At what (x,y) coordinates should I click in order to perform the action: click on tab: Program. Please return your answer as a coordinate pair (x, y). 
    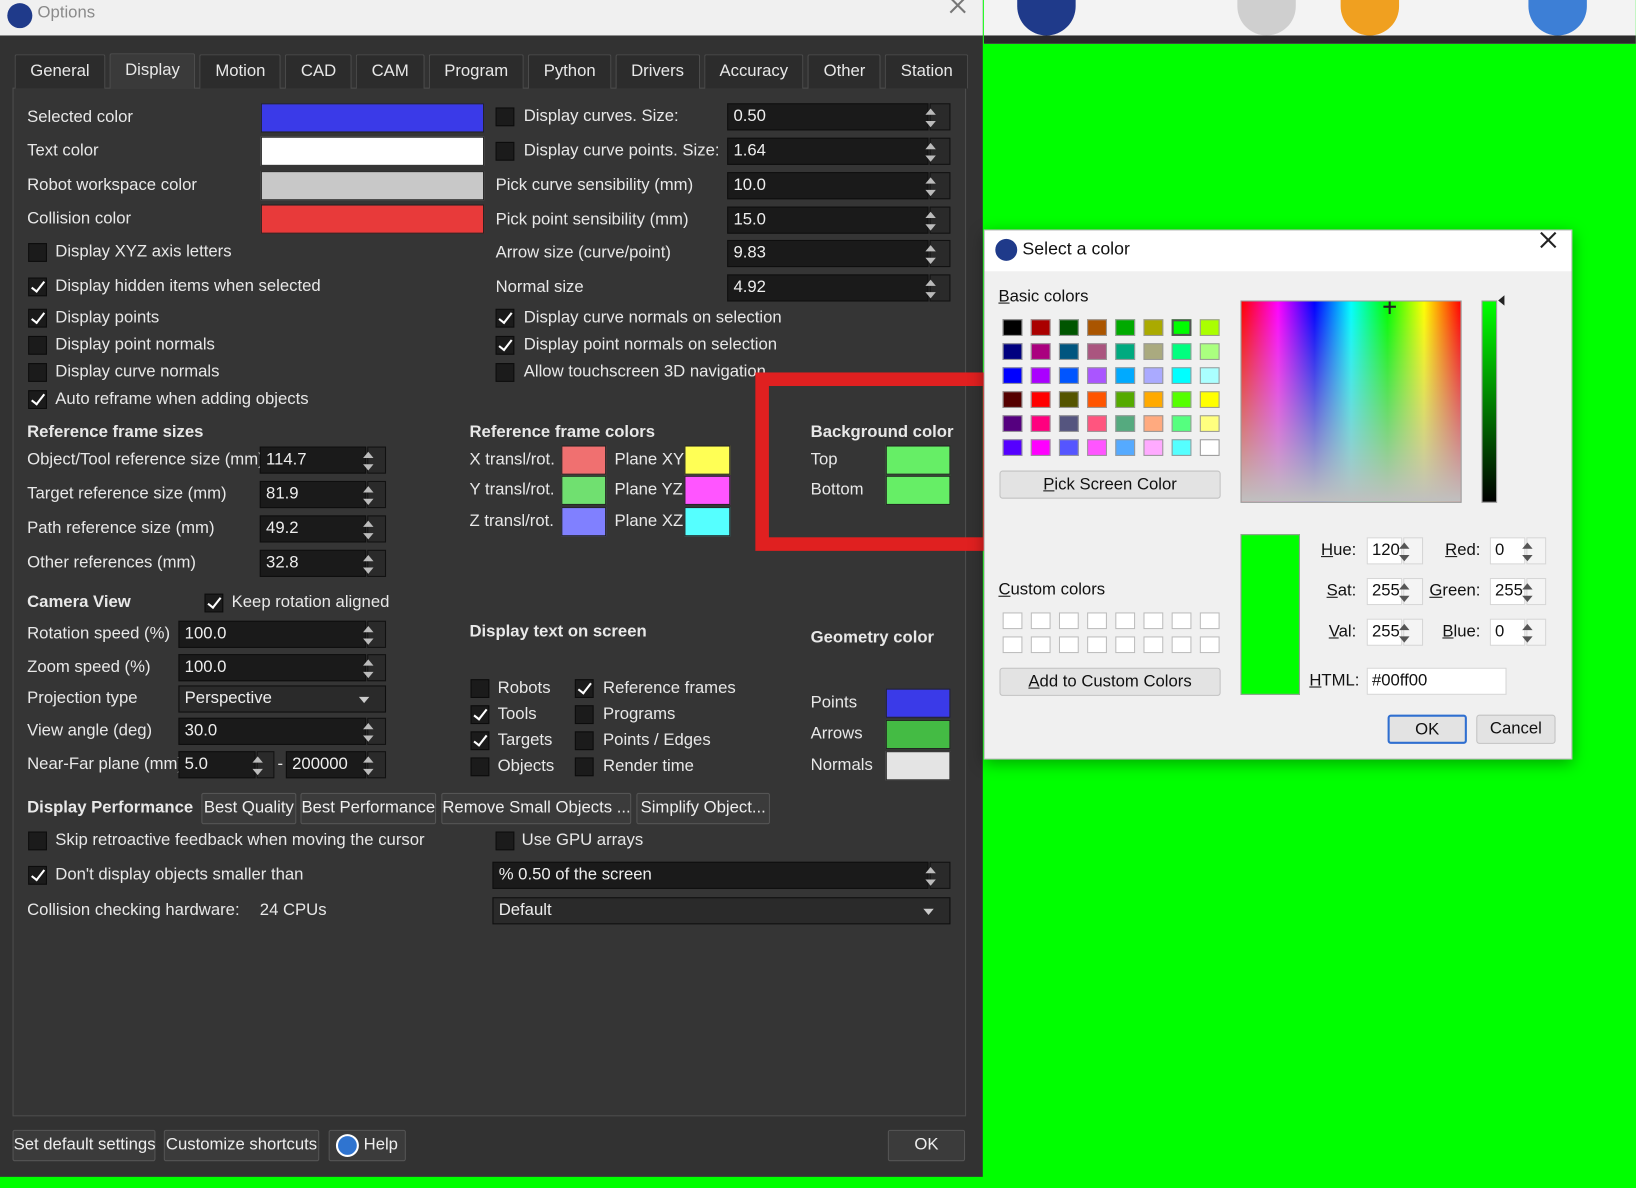
    Looking at the image, I should click on (476, 71).